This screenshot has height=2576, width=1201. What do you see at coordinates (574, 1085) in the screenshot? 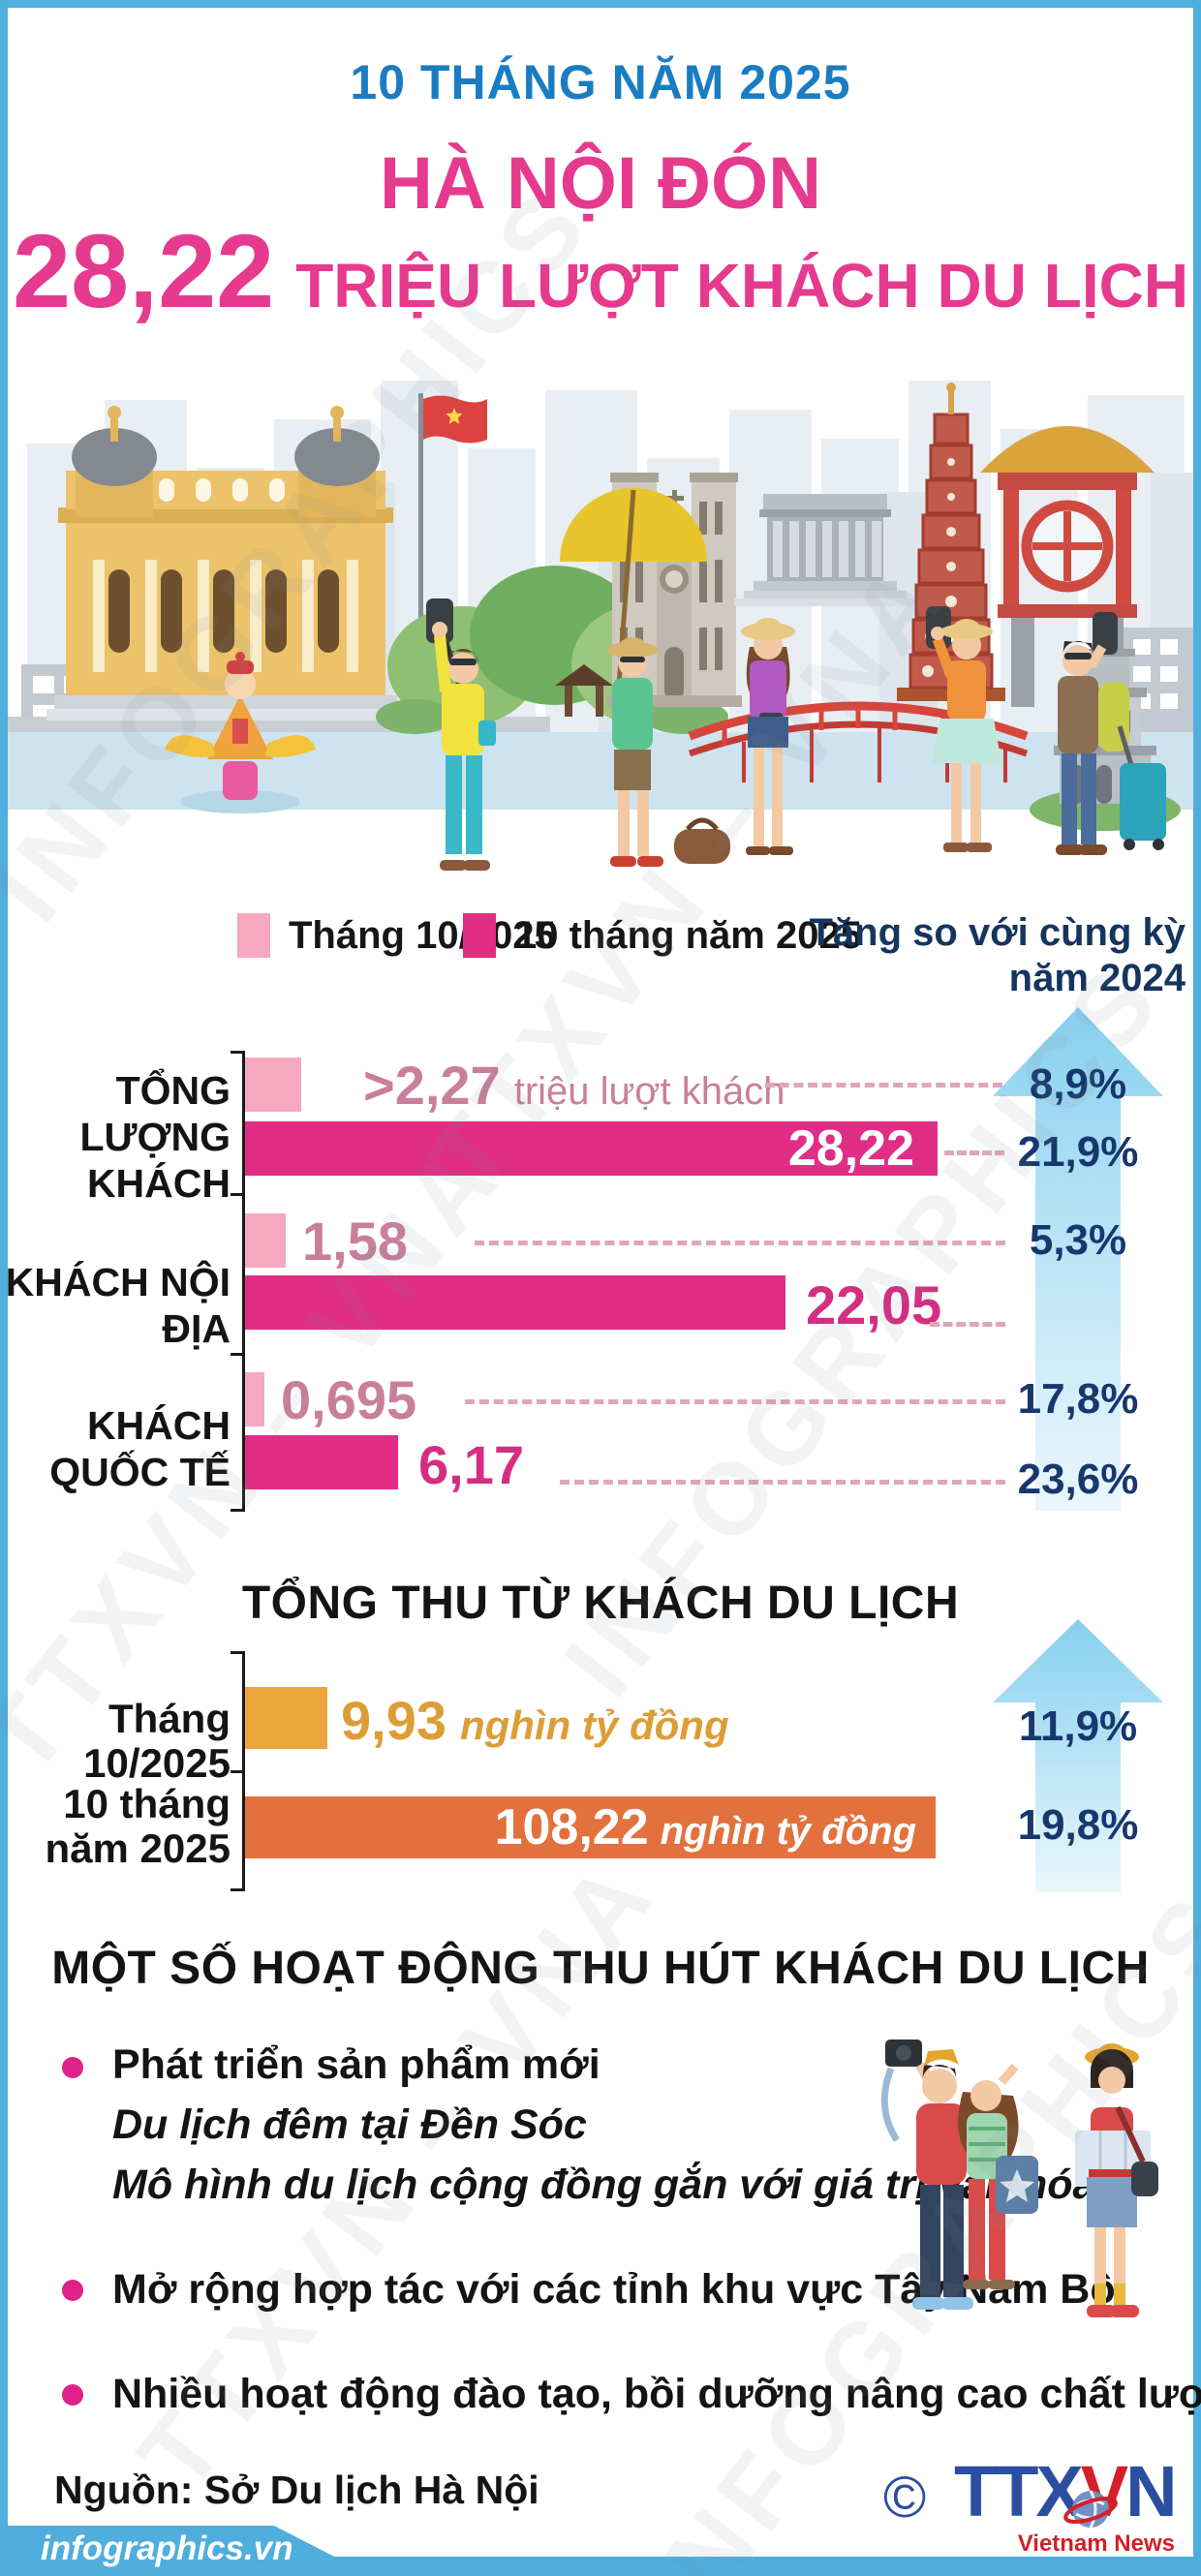
I see `value-total-month: >2,27 triệu lượt khách` at bounding box center [574, 1085].